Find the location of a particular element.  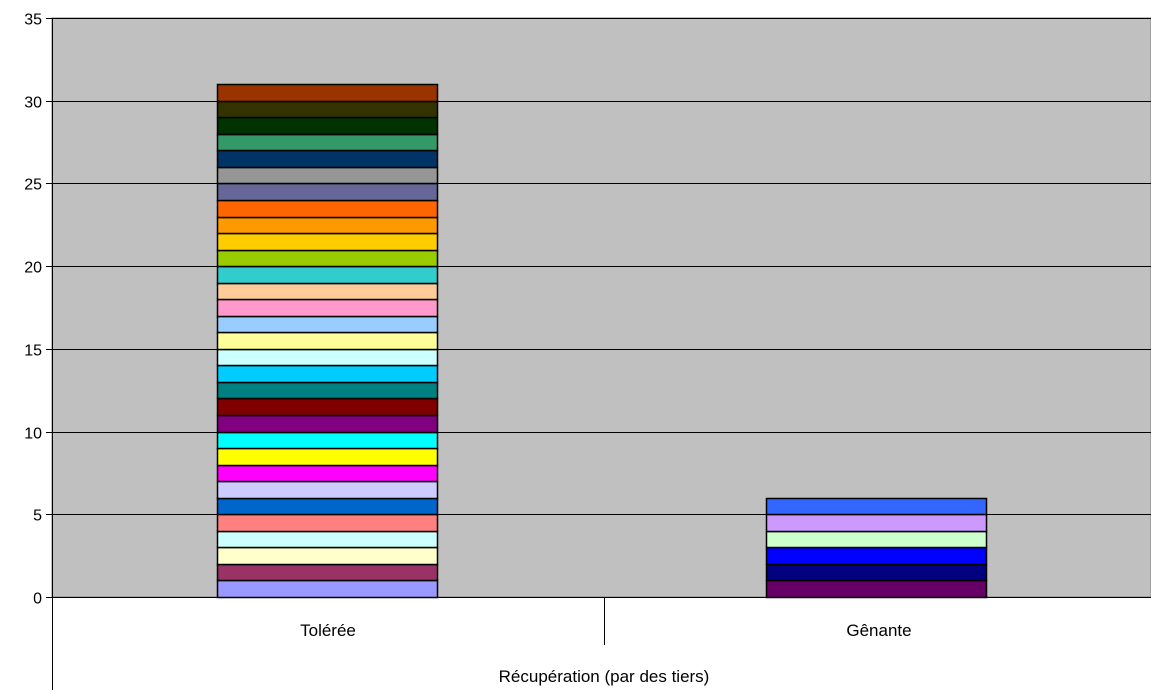

y-tick-label: 20 is located at coordinates (33, 268).